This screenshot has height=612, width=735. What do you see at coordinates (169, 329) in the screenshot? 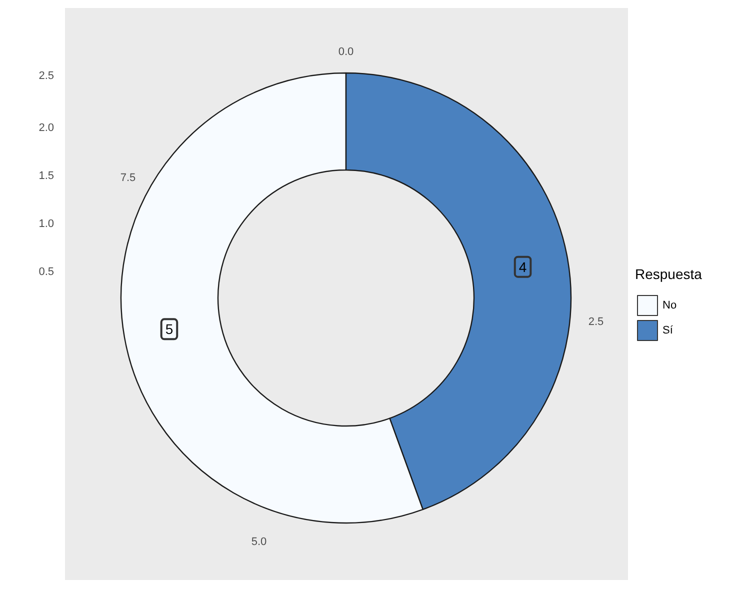
I see `data-label: 5` at bounding box center [169, 329].